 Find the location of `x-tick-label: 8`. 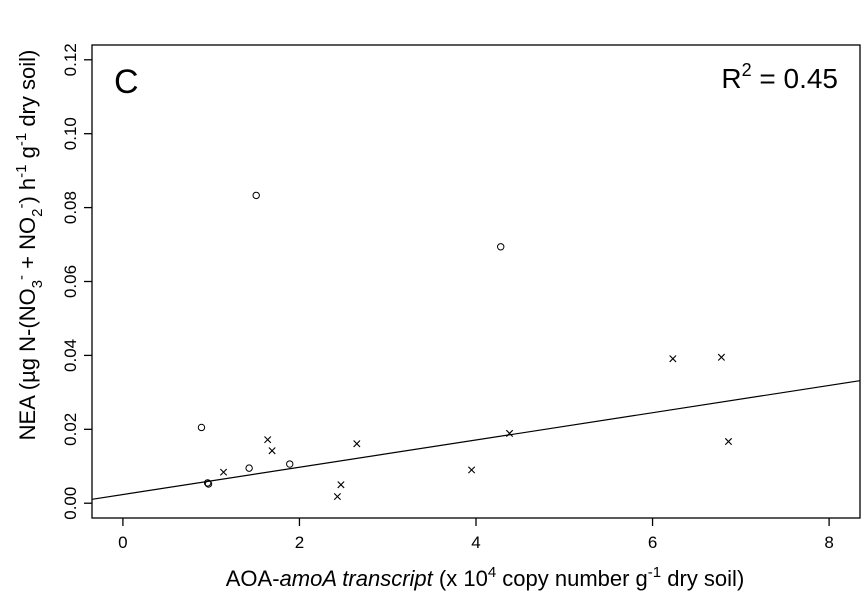

x-tick-label: 8 is located at coordinates (828, 542).